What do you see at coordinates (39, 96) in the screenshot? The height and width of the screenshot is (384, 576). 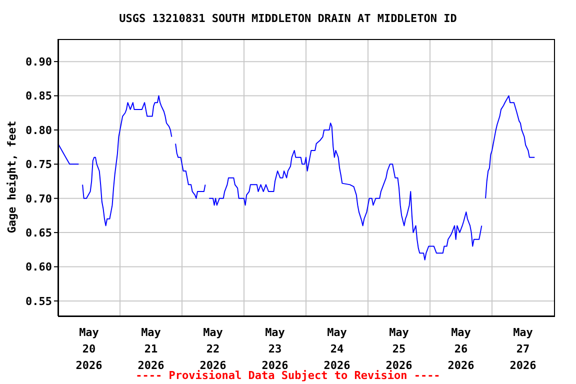 I see `y-tick-label: 0.85` at bounding box center [39, 96].